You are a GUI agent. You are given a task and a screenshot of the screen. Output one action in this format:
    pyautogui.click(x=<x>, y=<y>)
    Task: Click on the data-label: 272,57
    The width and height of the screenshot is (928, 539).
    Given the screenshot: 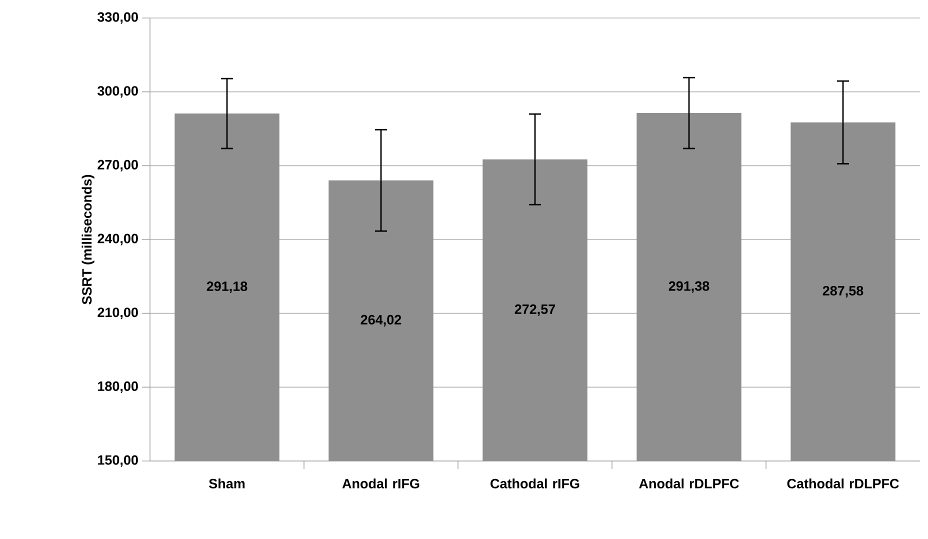 What is the action you would take?
    pyautogui.click(x=535, y=310)
    